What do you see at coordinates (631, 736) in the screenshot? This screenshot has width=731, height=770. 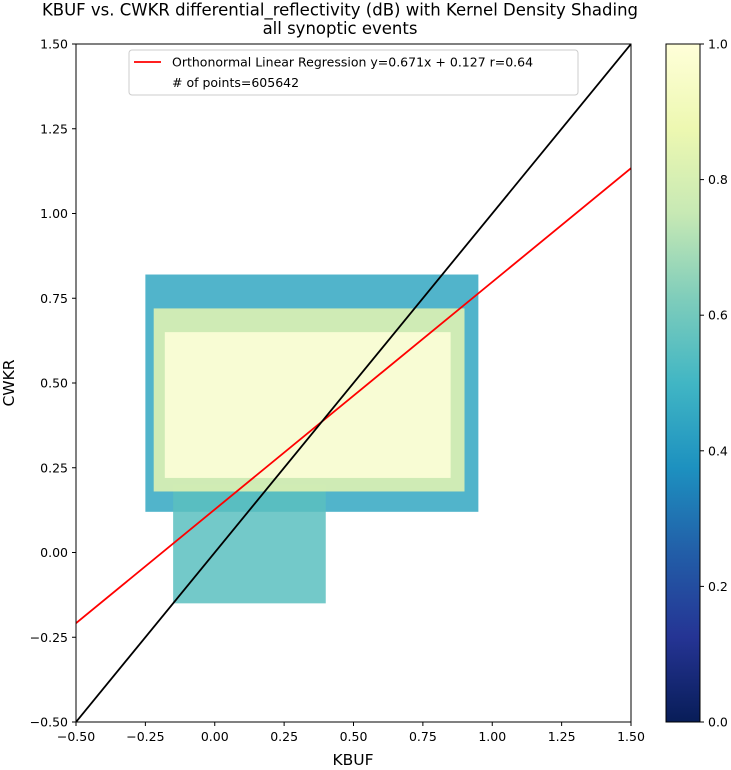 I see `x-tick-label: 1.50` at bounding box center [631, 736].